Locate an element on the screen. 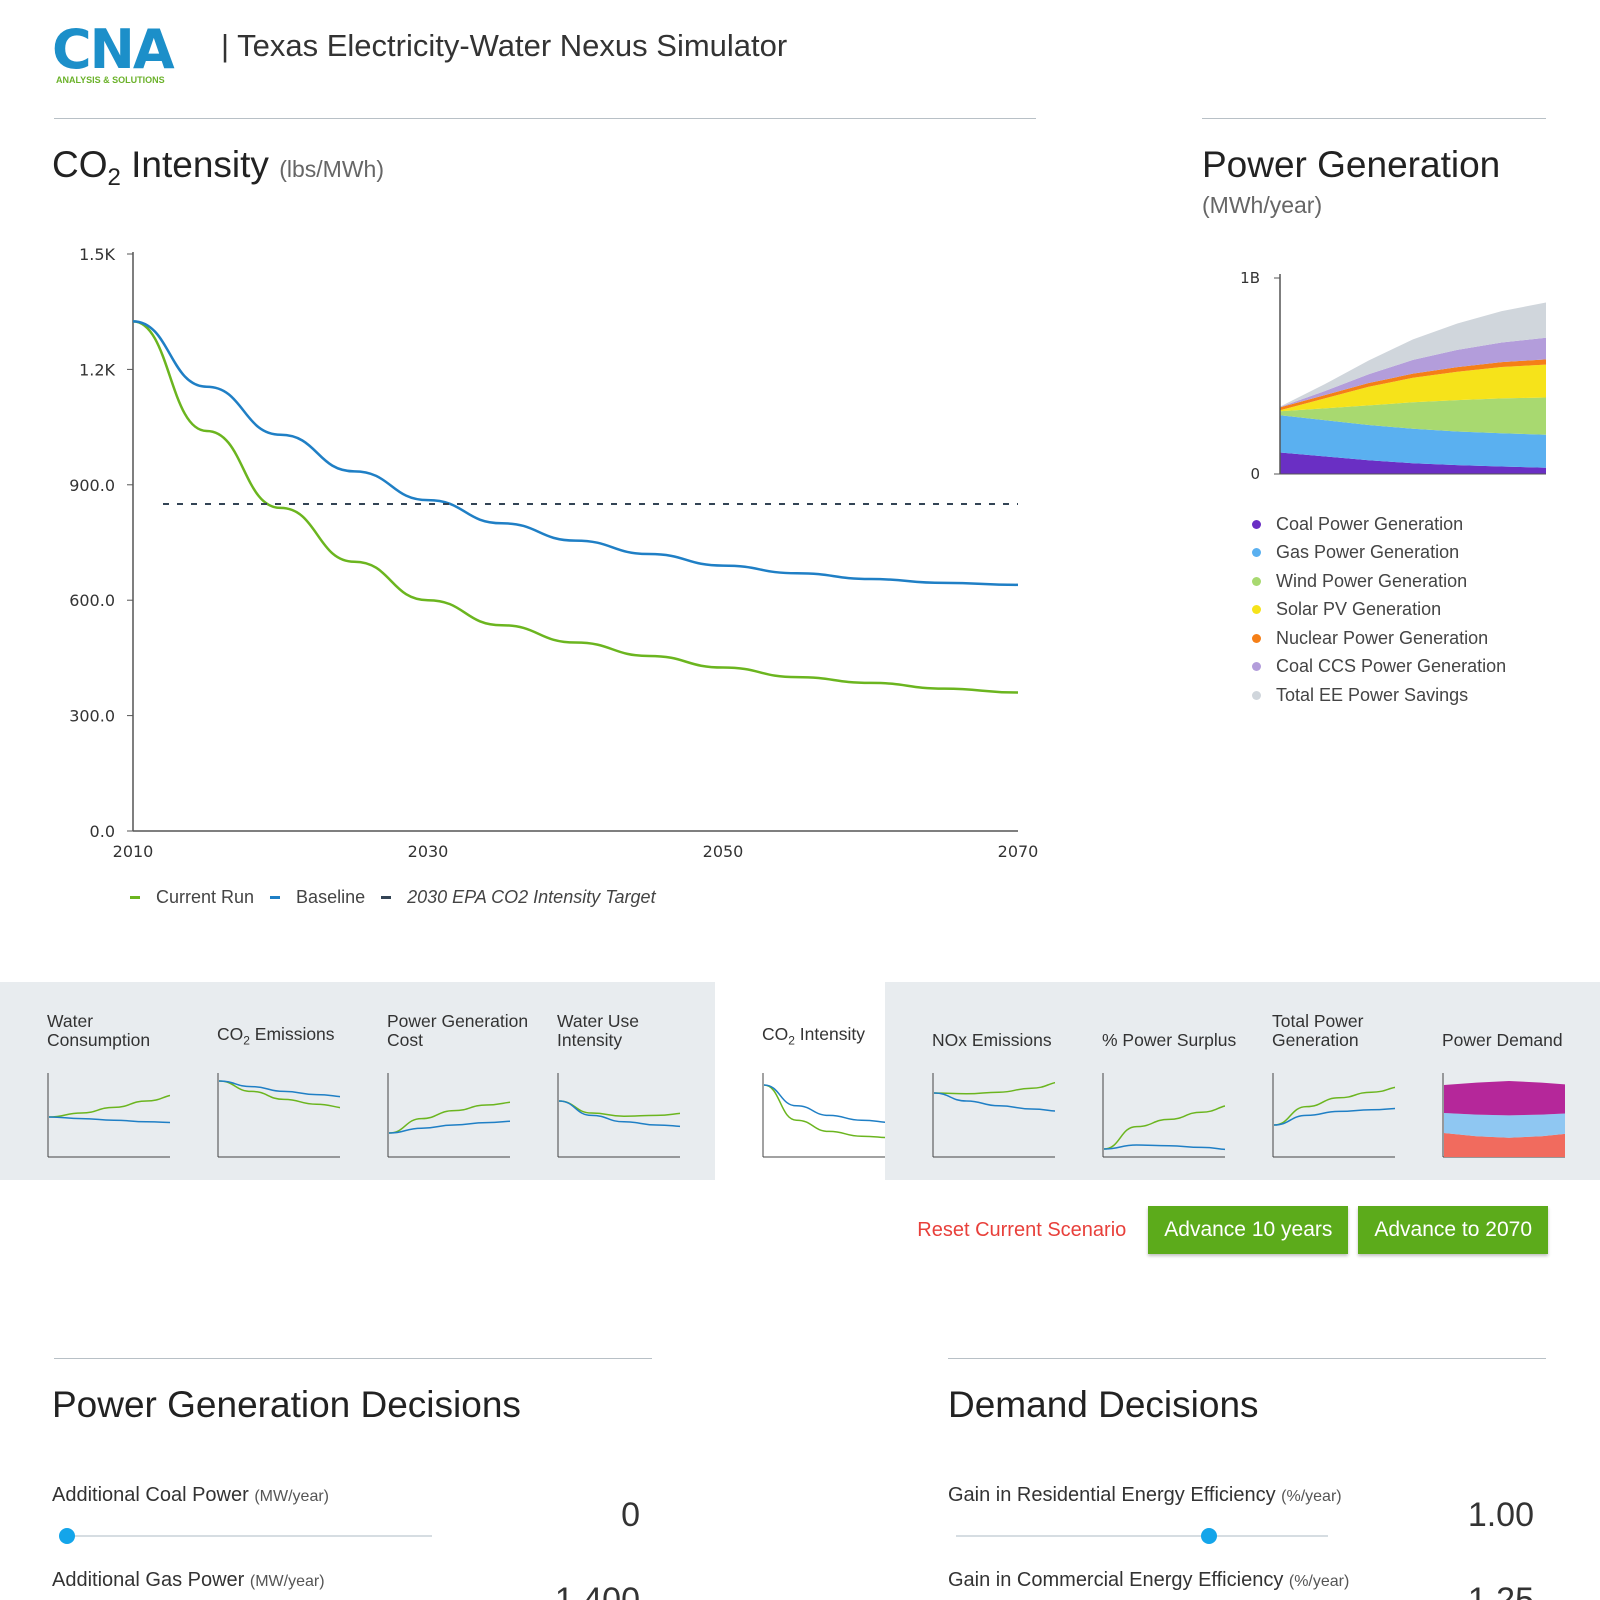 The height and width of the screenshot is (1600, 1600). current-run-line is located at coordinates (575, 507).